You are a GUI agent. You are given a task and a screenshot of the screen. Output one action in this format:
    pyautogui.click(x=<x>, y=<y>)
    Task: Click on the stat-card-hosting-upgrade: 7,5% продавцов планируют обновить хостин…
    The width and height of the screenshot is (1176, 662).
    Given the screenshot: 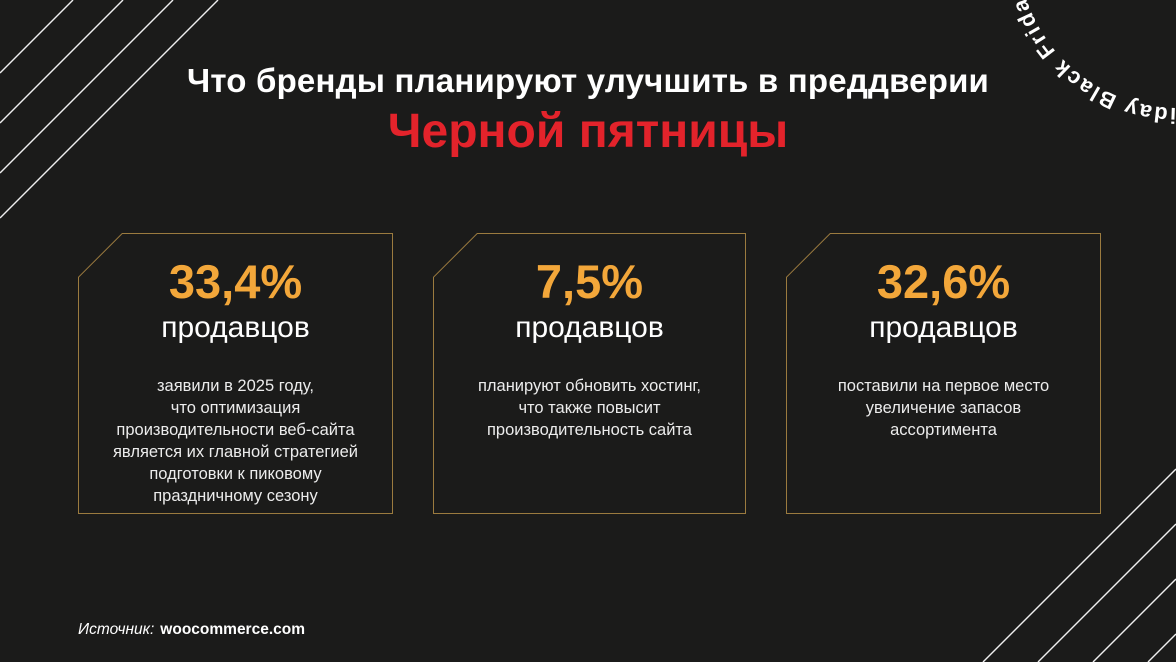 What is the action you would take?
    pyautogui.click(x=589, y=373)
    